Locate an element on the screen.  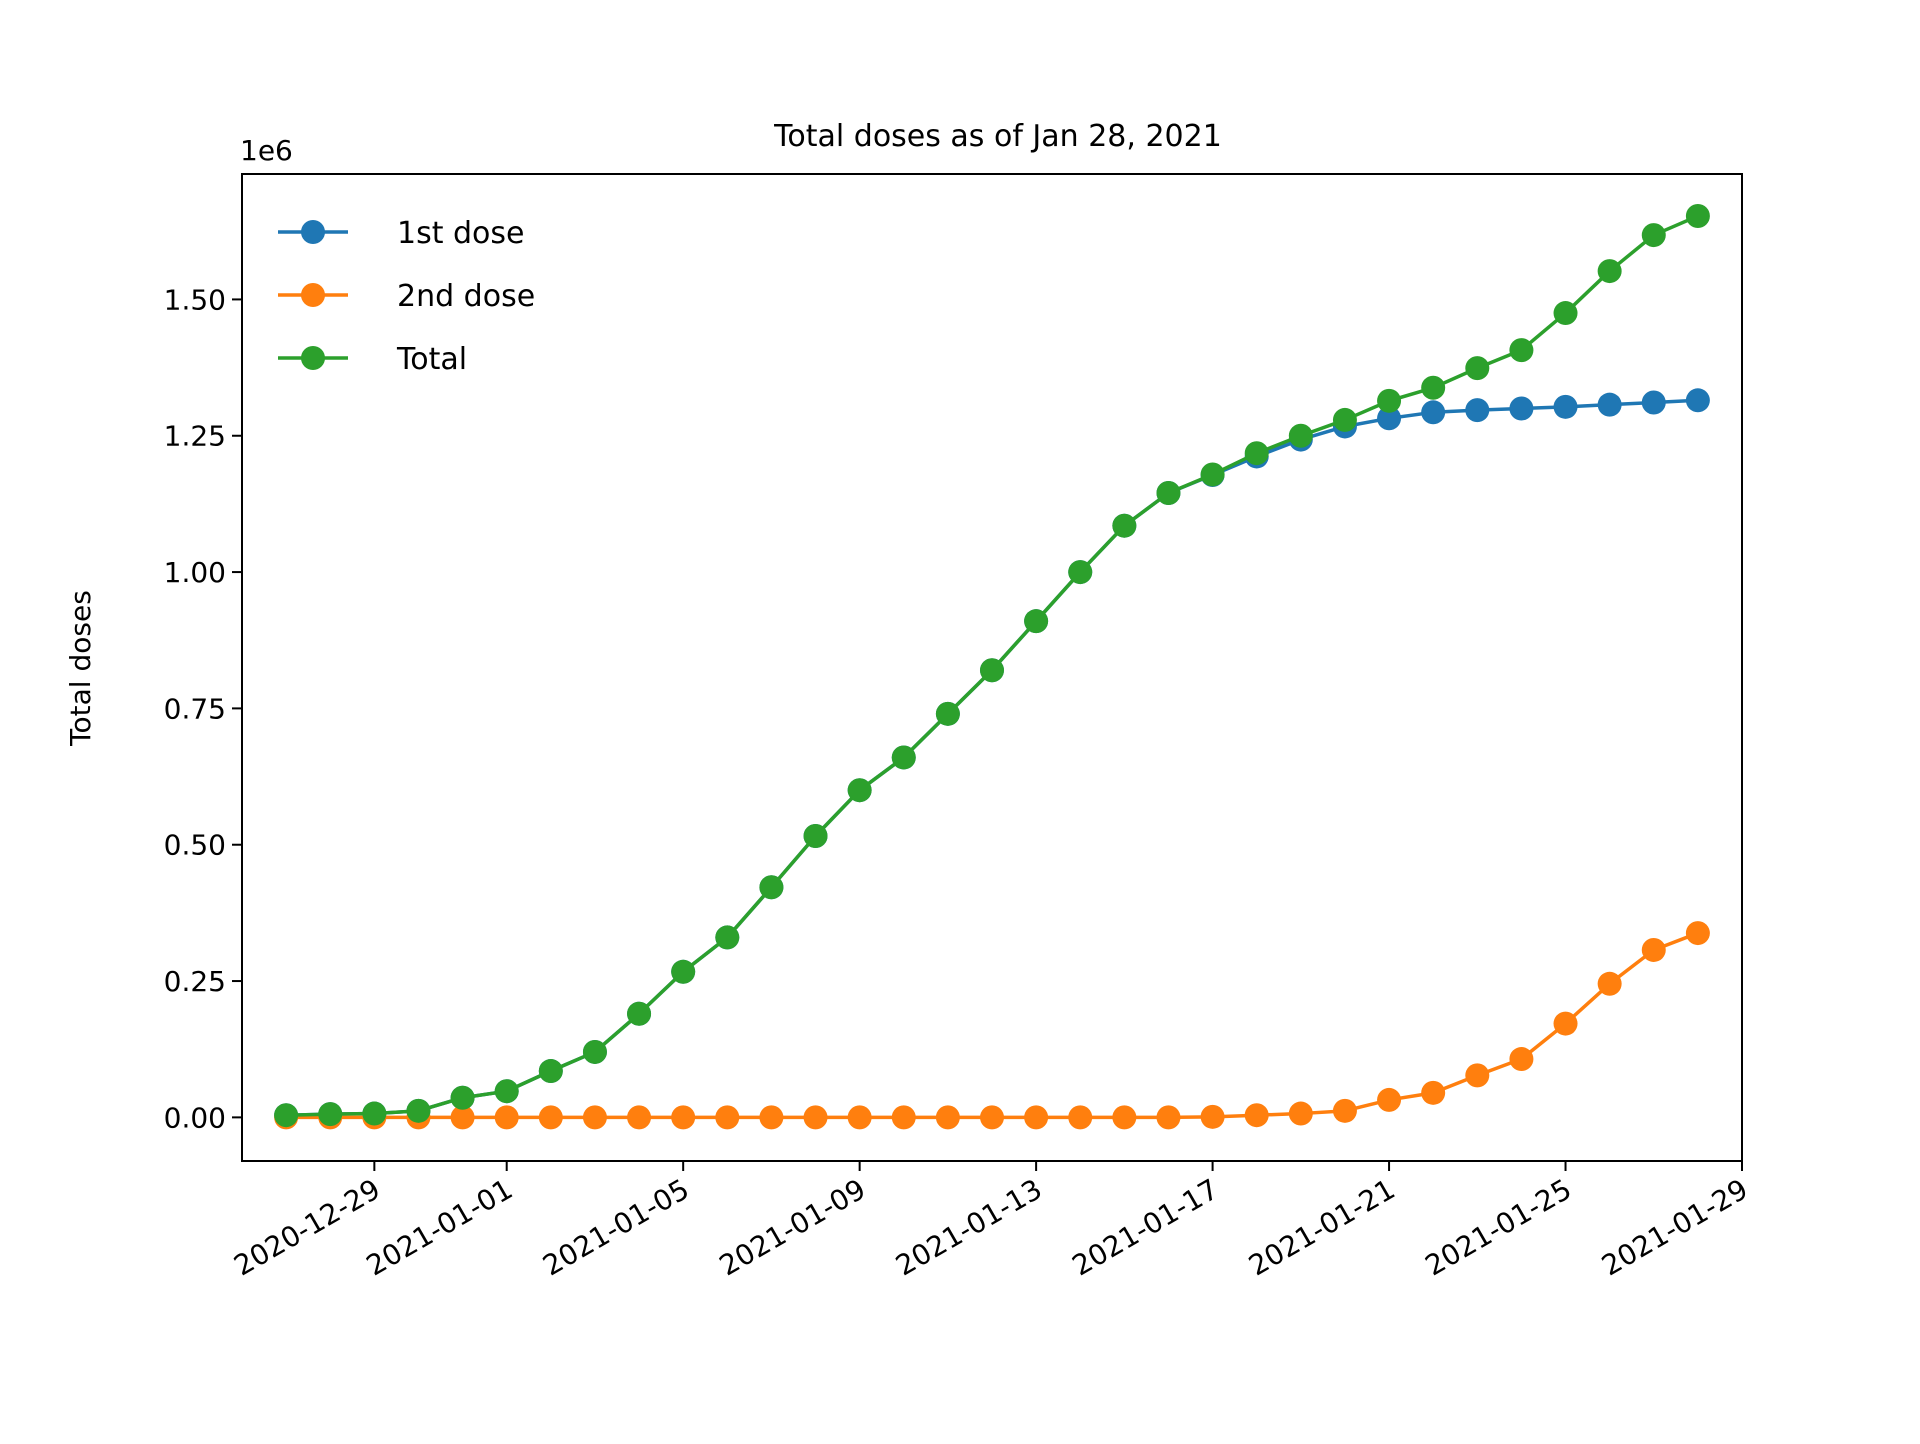
y-axis-label: Total doses is located at coordinates (80, 668).